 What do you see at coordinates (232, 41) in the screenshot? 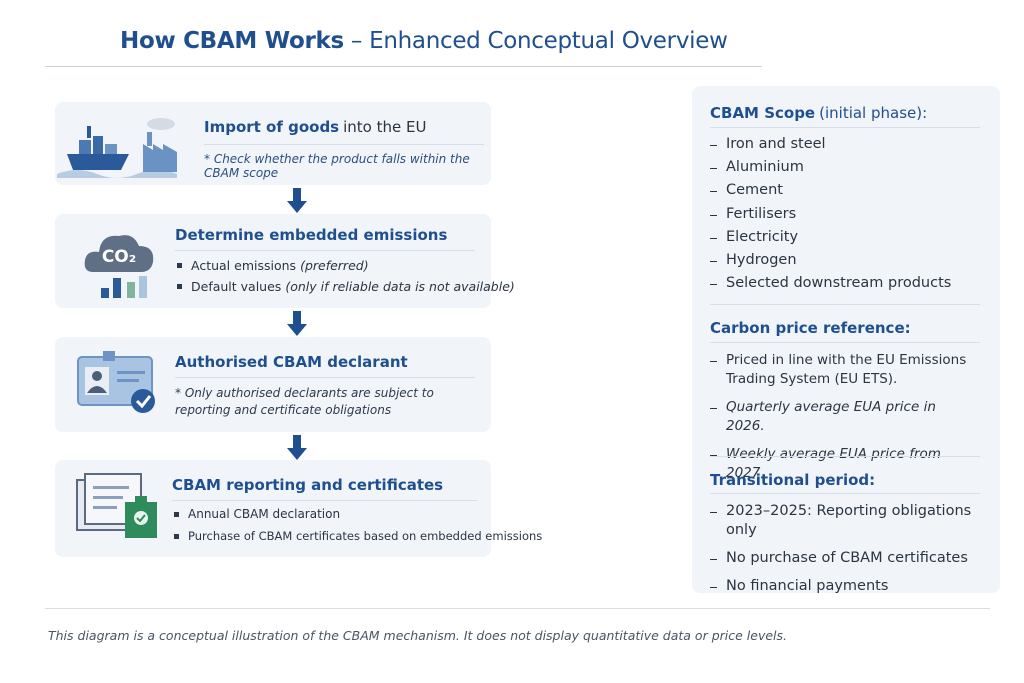
I see `title-main: How CBAM Works` at bounding box center [232, 41].